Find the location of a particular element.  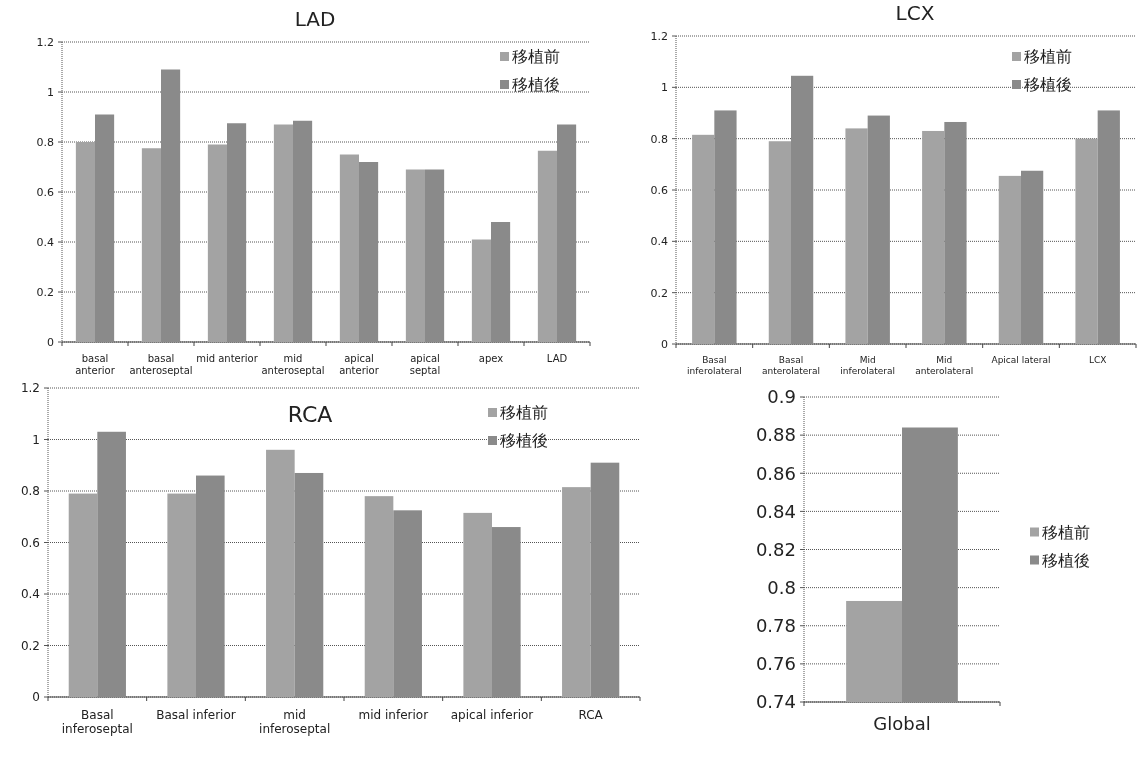

x-tick-label: basal anteroseptal is located at coordinates (161, 364).